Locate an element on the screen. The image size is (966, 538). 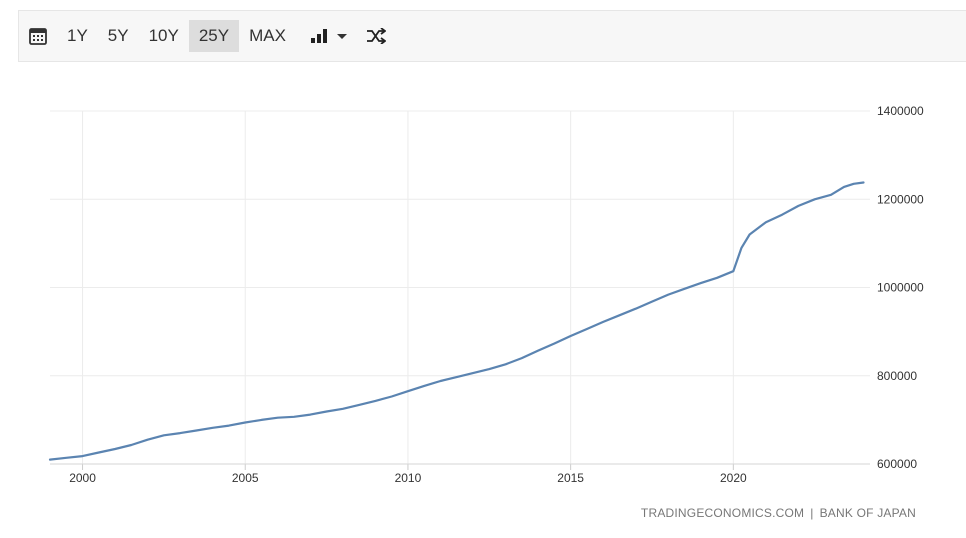
compare-button is located at coordinates (377, 36).